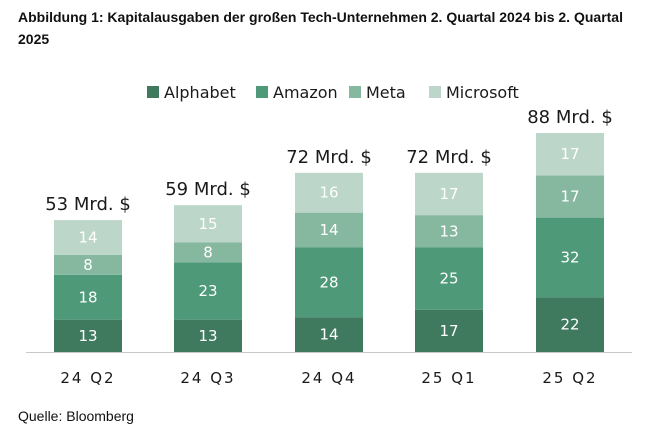  Describe the element at coordinates (482, 92) in the screenshot. I see `legend-label-microsoft: Microsoft` at that location.